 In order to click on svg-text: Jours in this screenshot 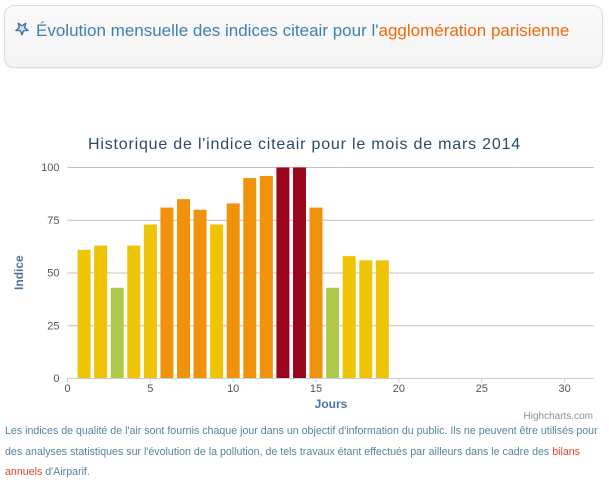, I will do `click(331, 404)`.